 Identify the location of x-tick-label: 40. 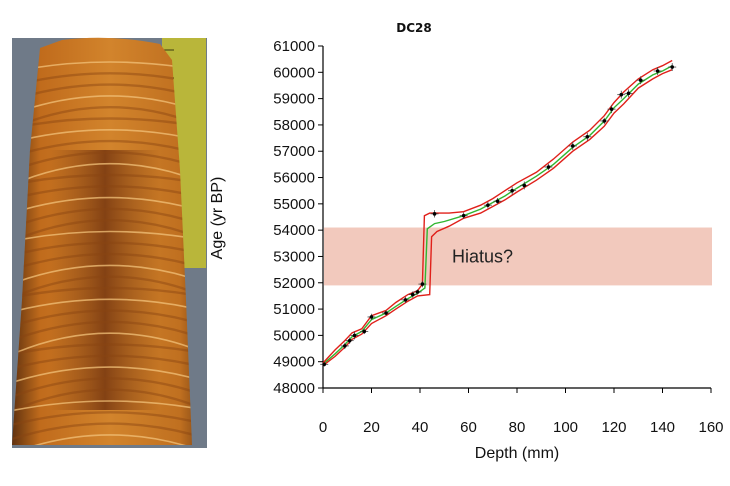
(420, 427).